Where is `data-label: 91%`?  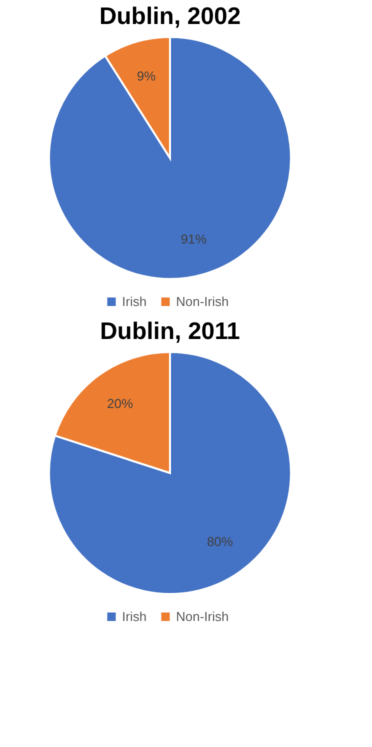
data-label: 91% is located at coordinates (194, 239).